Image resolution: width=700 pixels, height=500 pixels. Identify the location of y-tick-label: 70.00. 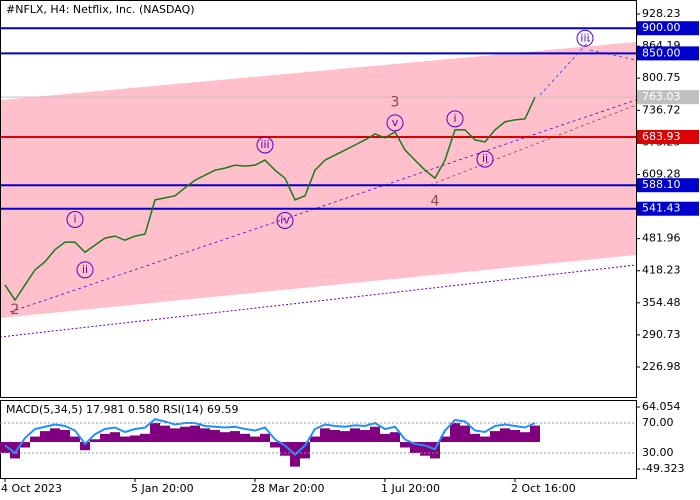
(658, 422).